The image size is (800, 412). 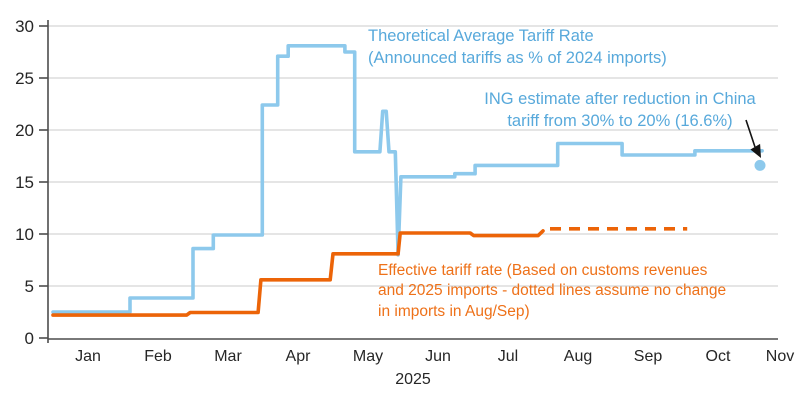 I want to click on annotation-effective-line3: in imports in Aug/Sep), so click(x=454, y=311).